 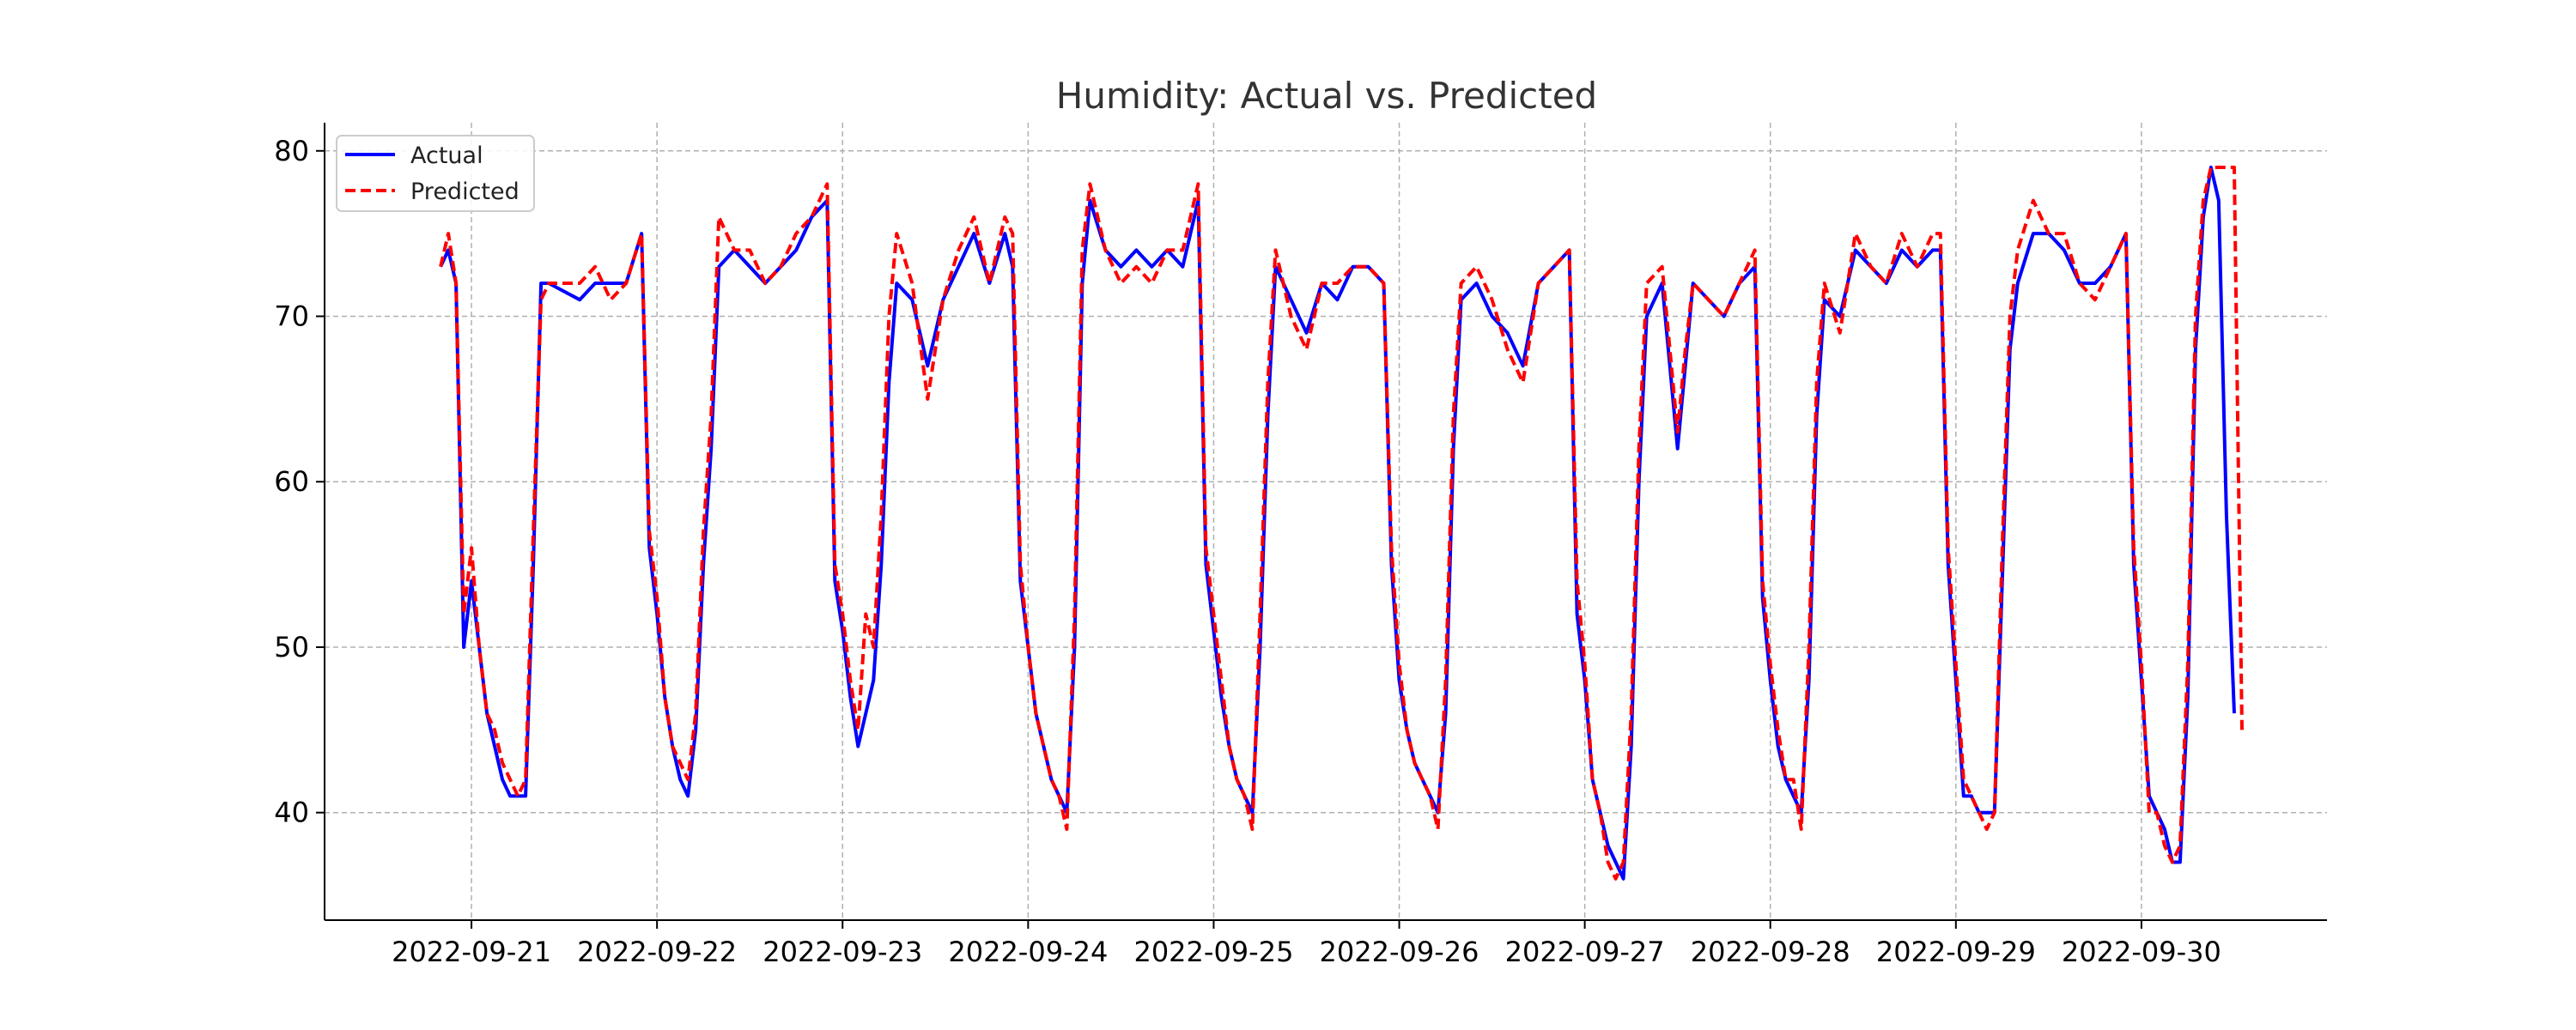 What do you see at coordinates (1585, 952) in the screenshot?
I see `x-tick-label: 2022-09-27` at bounding box center [1585, 952].